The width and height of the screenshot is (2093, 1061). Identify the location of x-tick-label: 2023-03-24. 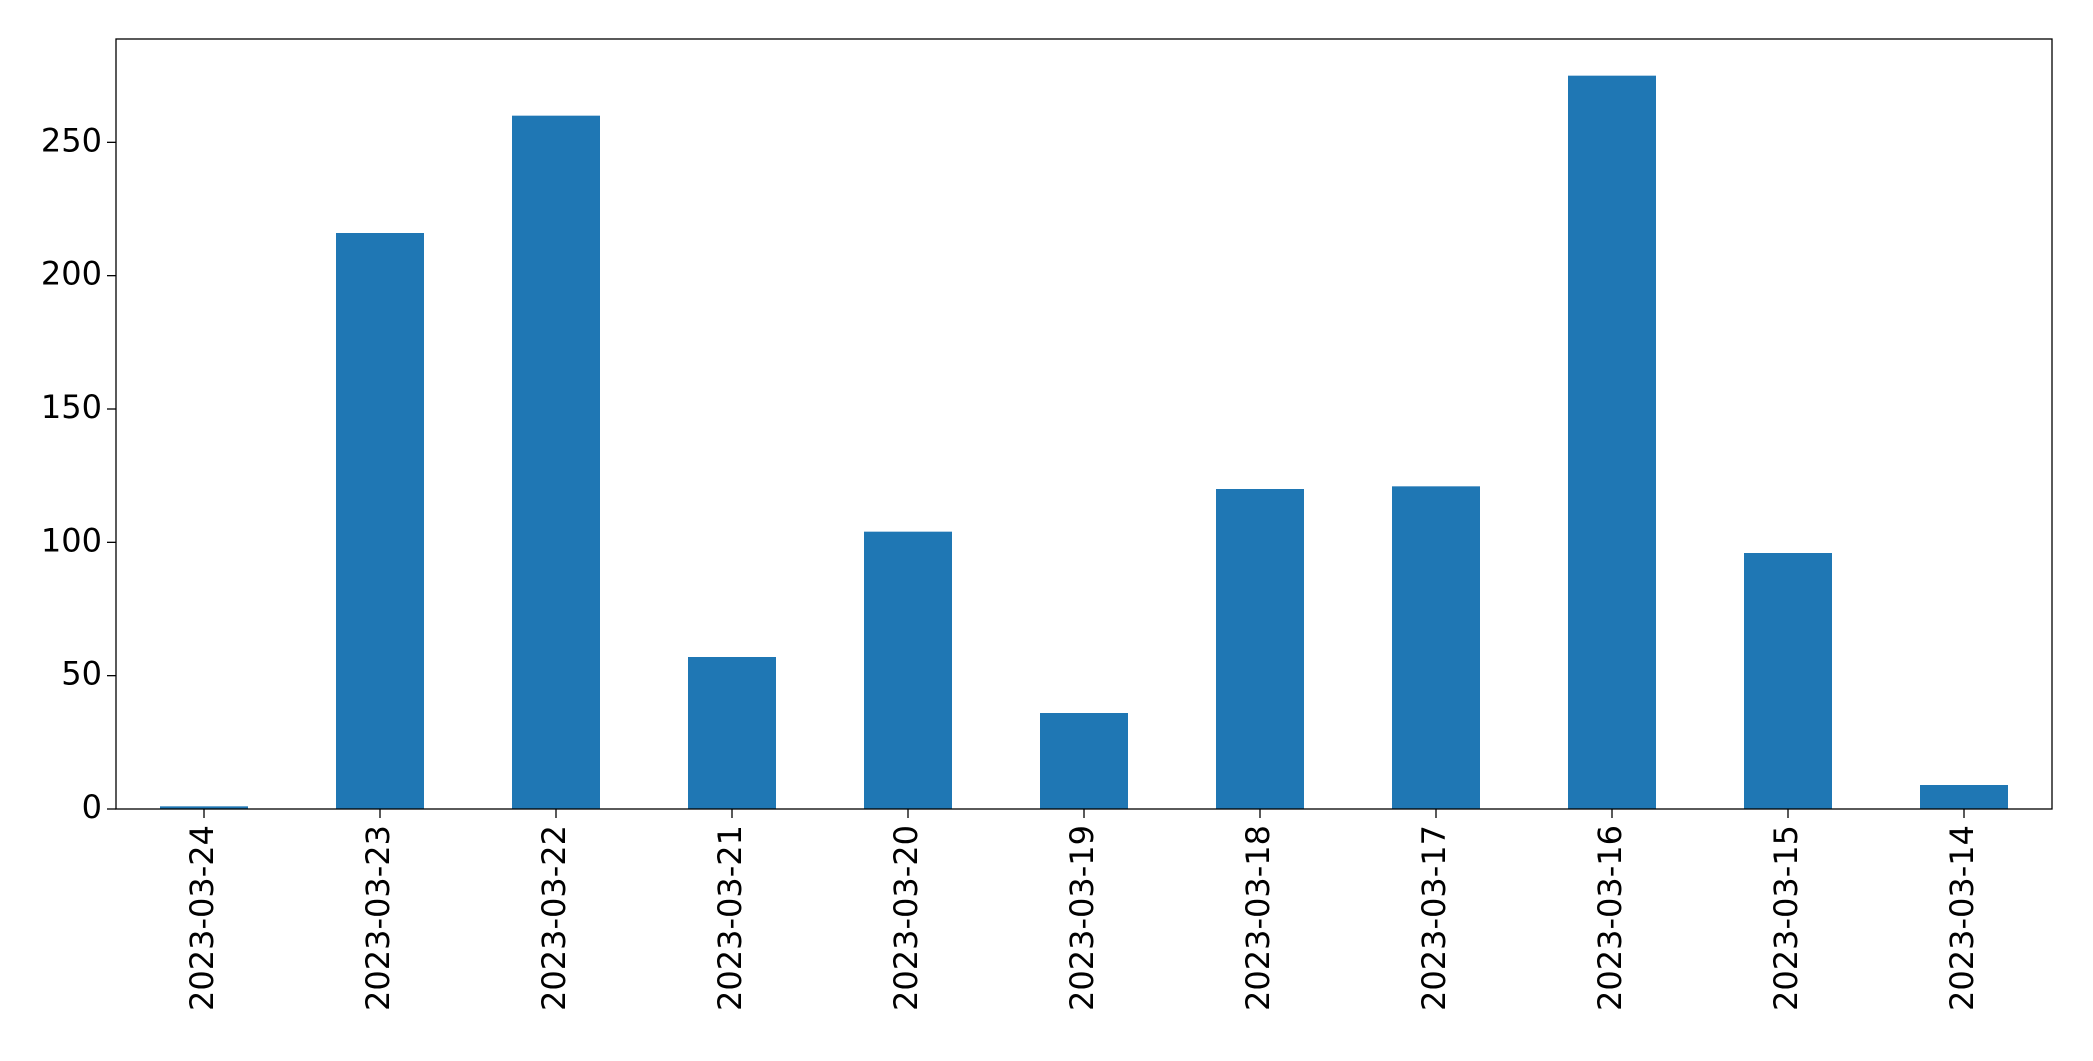
(202, 918).